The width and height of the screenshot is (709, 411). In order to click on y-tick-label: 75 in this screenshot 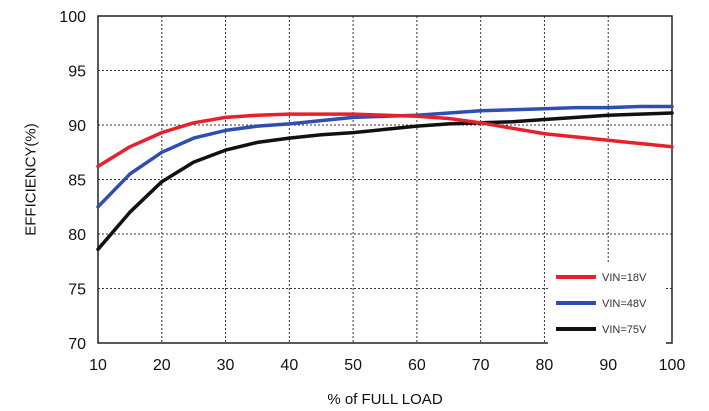, I will do `click(77, 290)`.